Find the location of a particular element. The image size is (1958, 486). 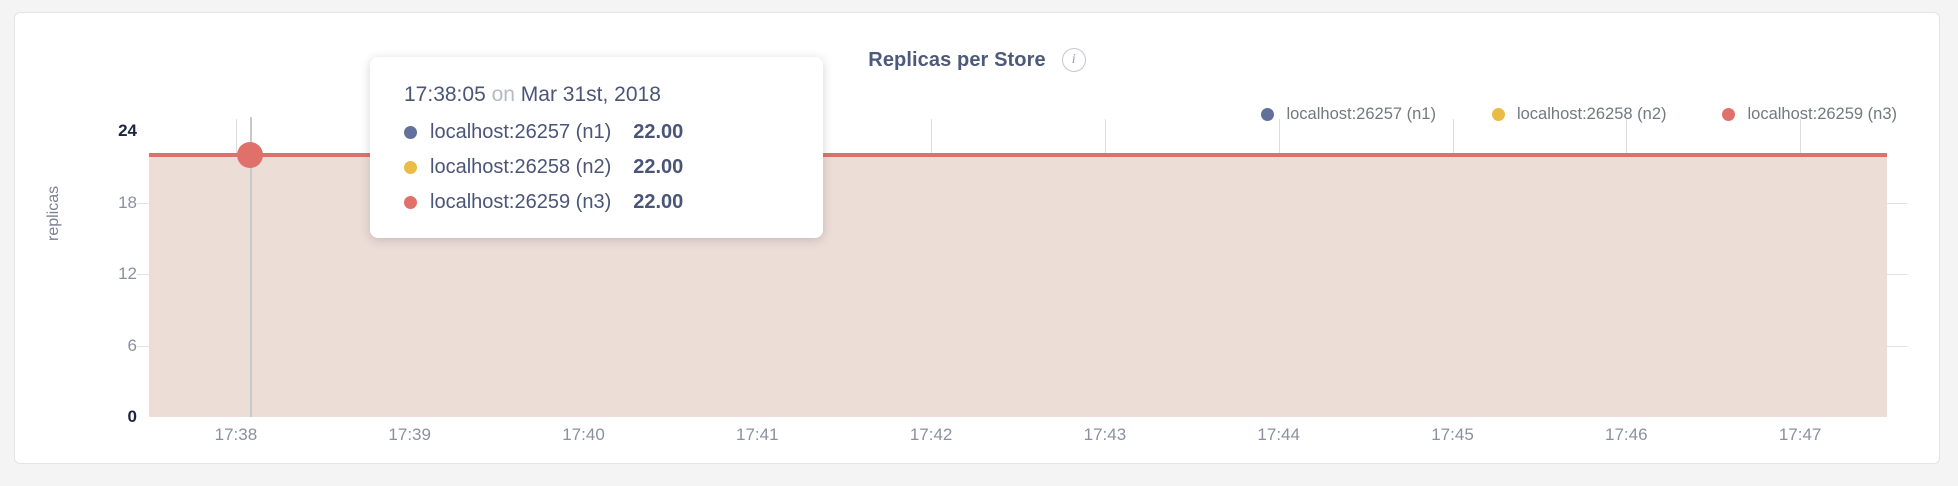

legend-item-label: localhost:26258 (n2) is located at coordinates (1591, 114).